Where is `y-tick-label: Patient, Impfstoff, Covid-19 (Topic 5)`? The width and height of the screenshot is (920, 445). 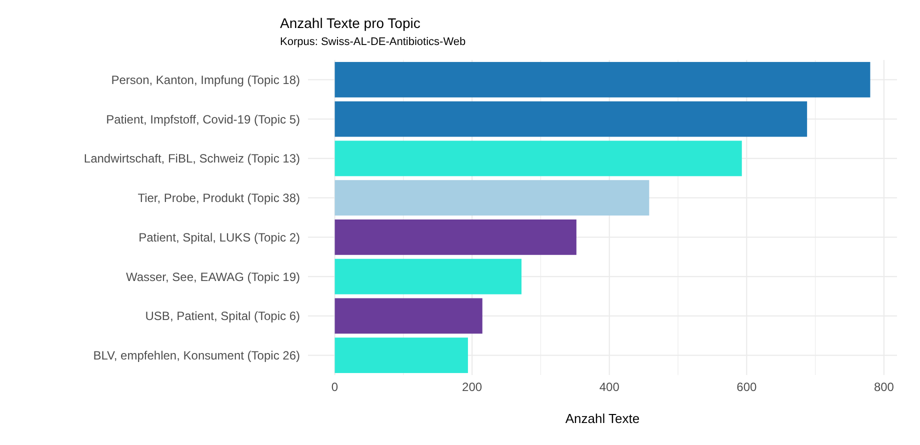
y-tick-label: Patient, Impfstoff, Covid-19 (Topic 5) is located at coordinates (203, 119).